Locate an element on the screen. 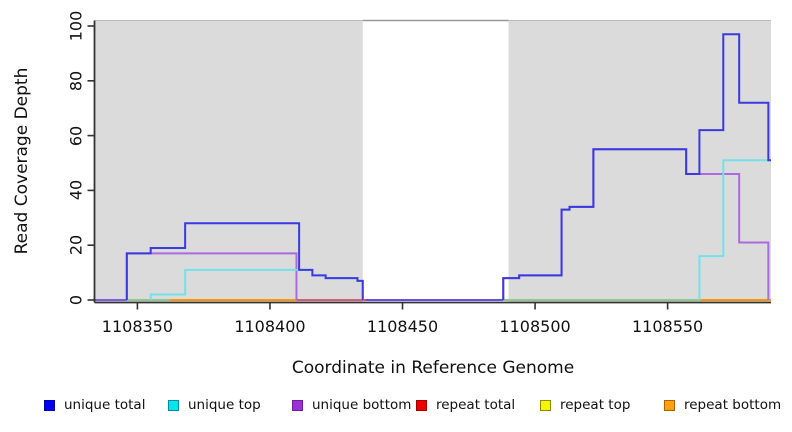 The height and width of the screenshot is (432, 792). y-tick-label: 20 is located at coordinates (76, 245).